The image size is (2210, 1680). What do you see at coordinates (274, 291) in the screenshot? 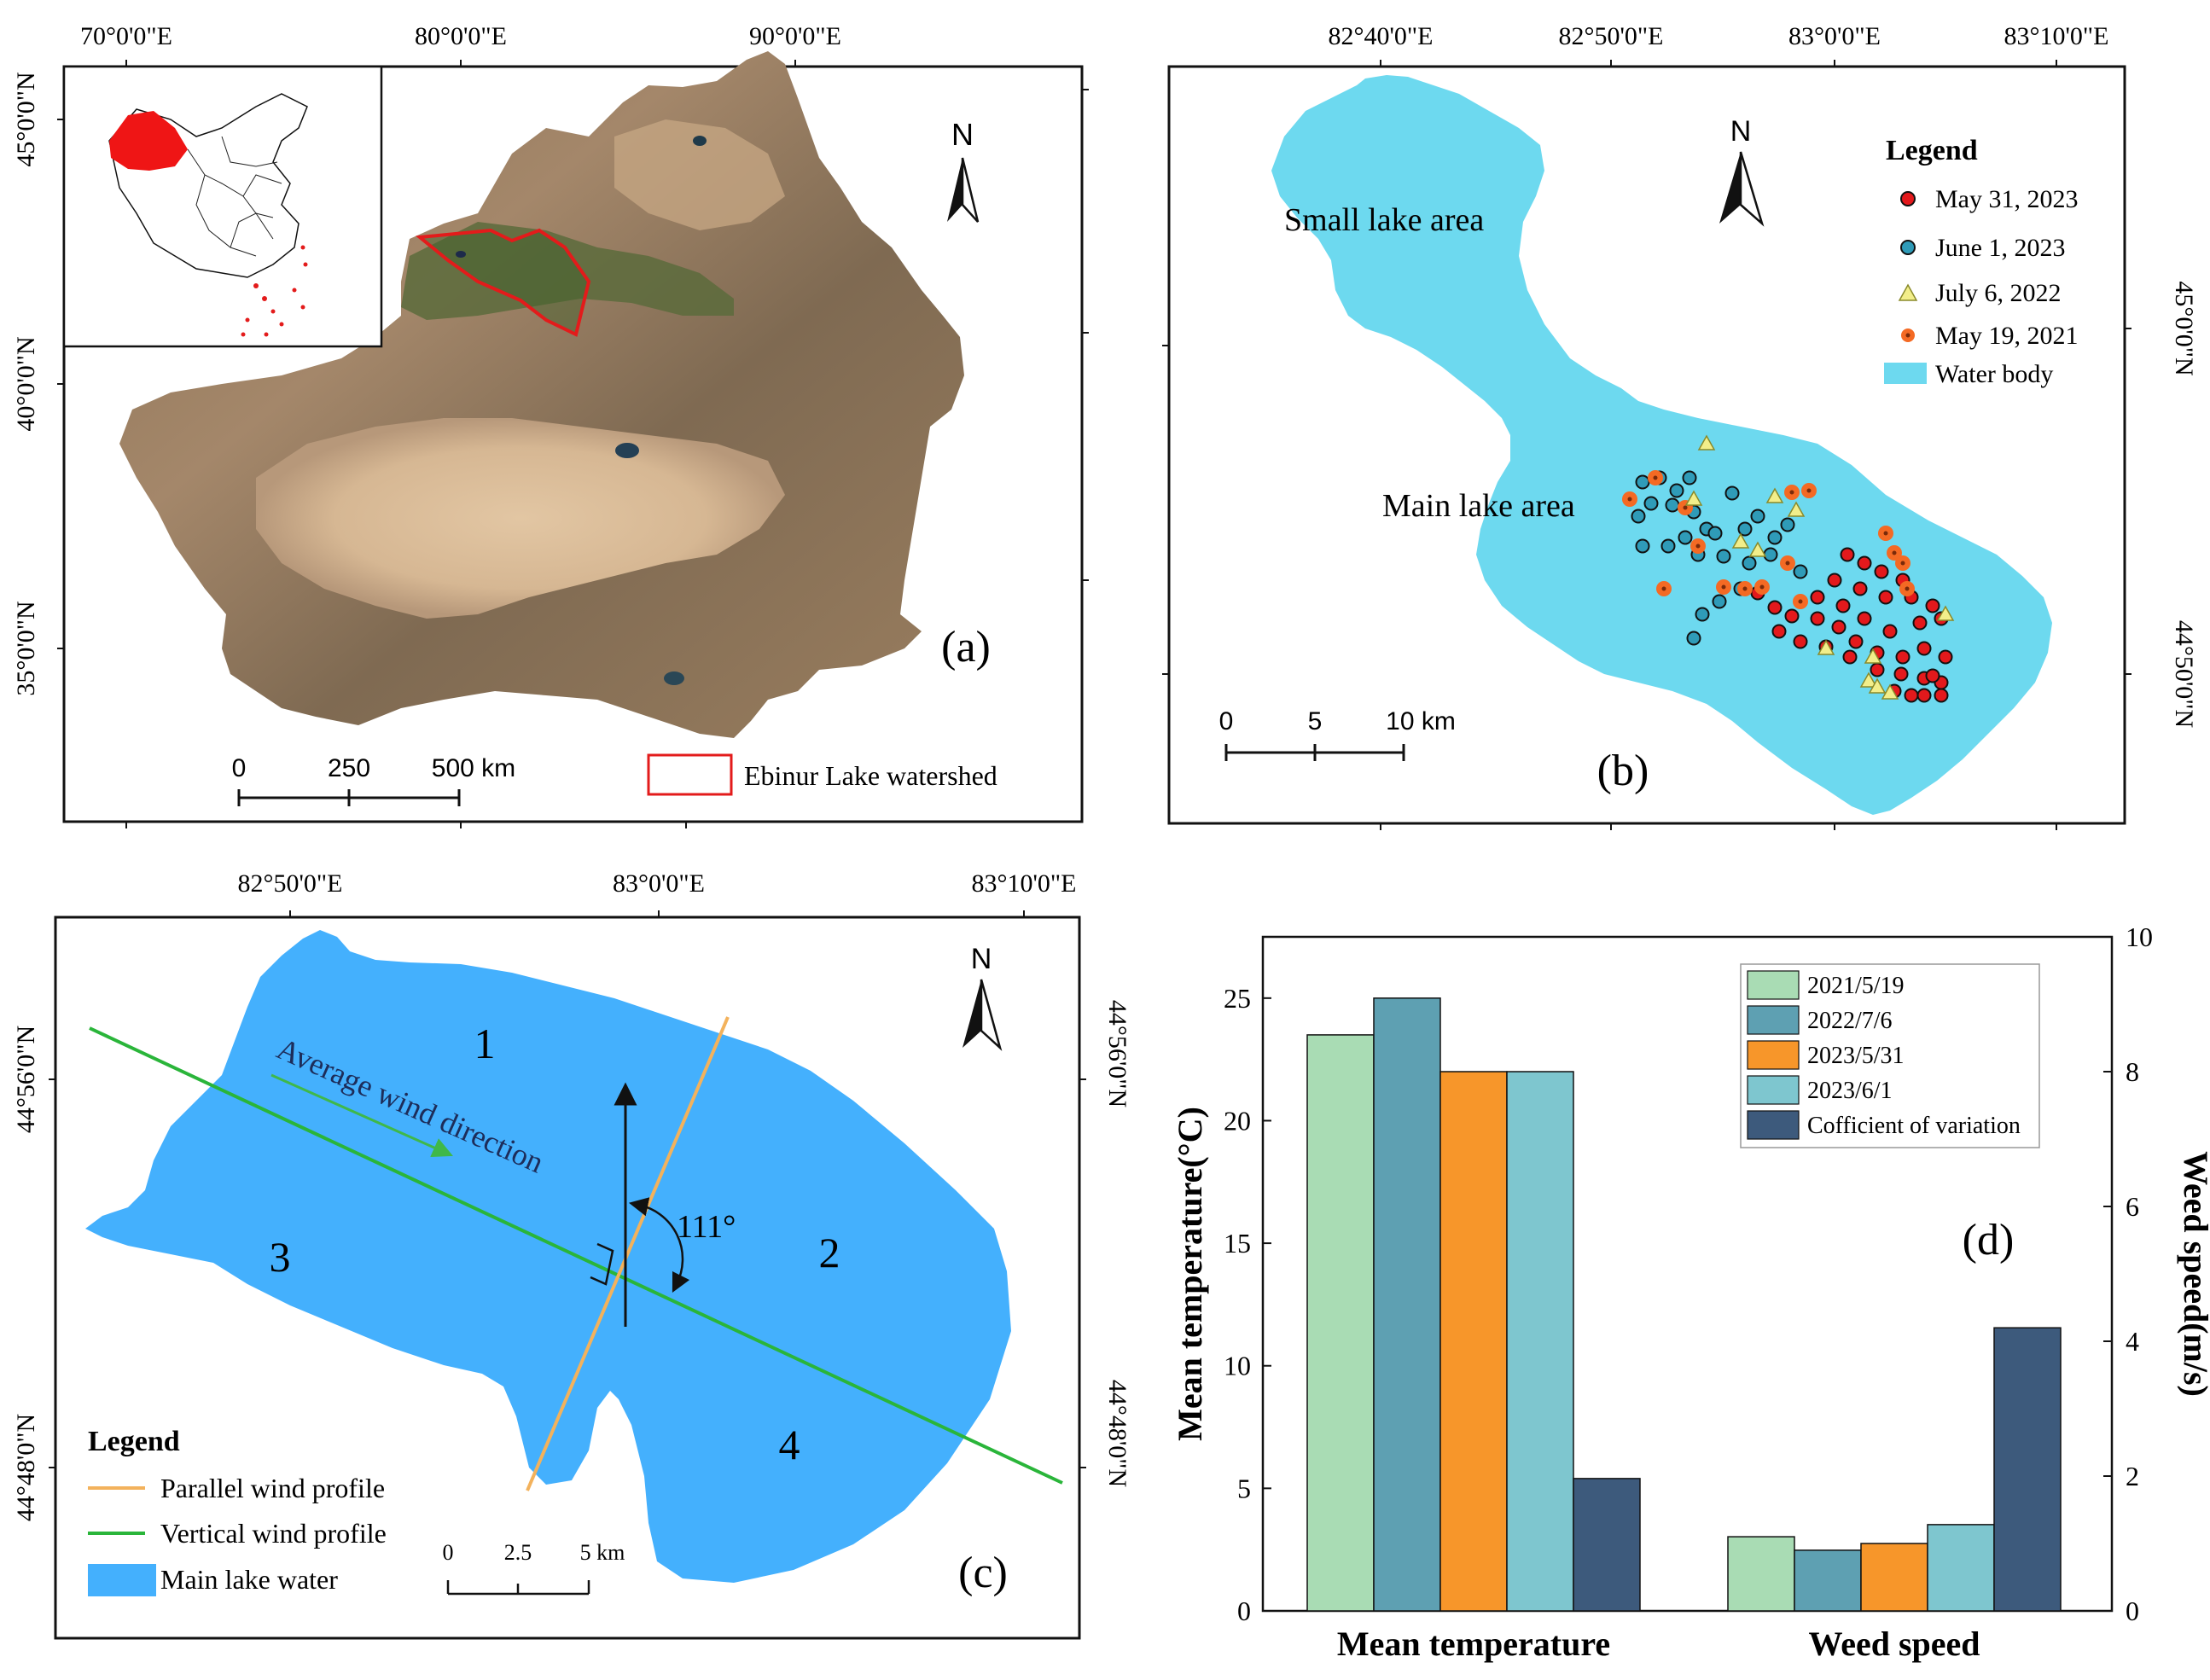
I see `south-china-sea-islands` at bounding box center [274, 291].